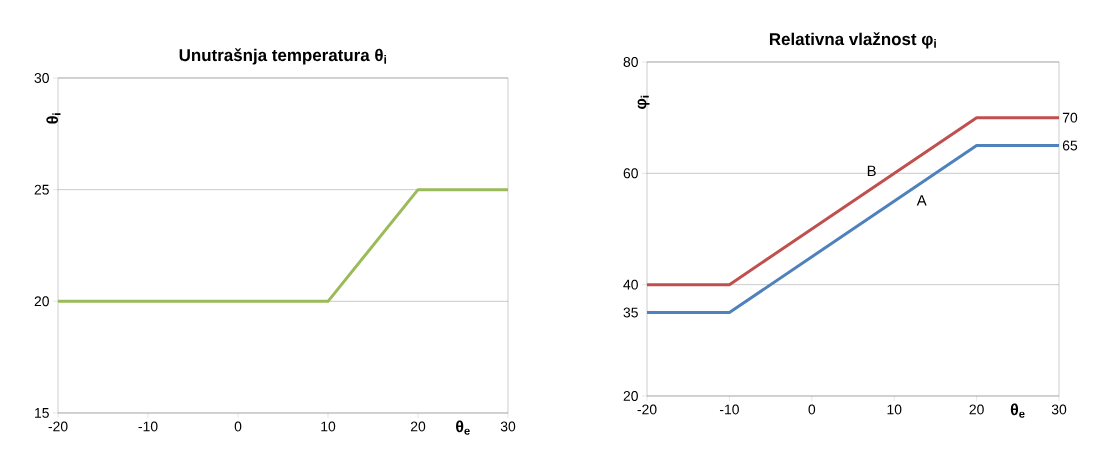 This screenshot has width=1096, height=462. I want to click on annotation: 70, so click(1070, 117).